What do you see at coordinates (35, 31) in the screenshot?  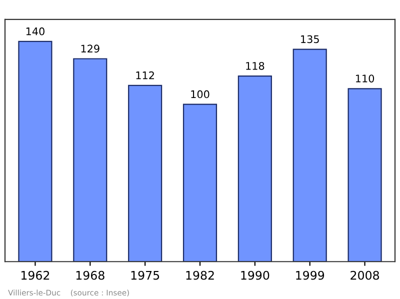 I see `data-label: 140` at bounding box center [35, 31].